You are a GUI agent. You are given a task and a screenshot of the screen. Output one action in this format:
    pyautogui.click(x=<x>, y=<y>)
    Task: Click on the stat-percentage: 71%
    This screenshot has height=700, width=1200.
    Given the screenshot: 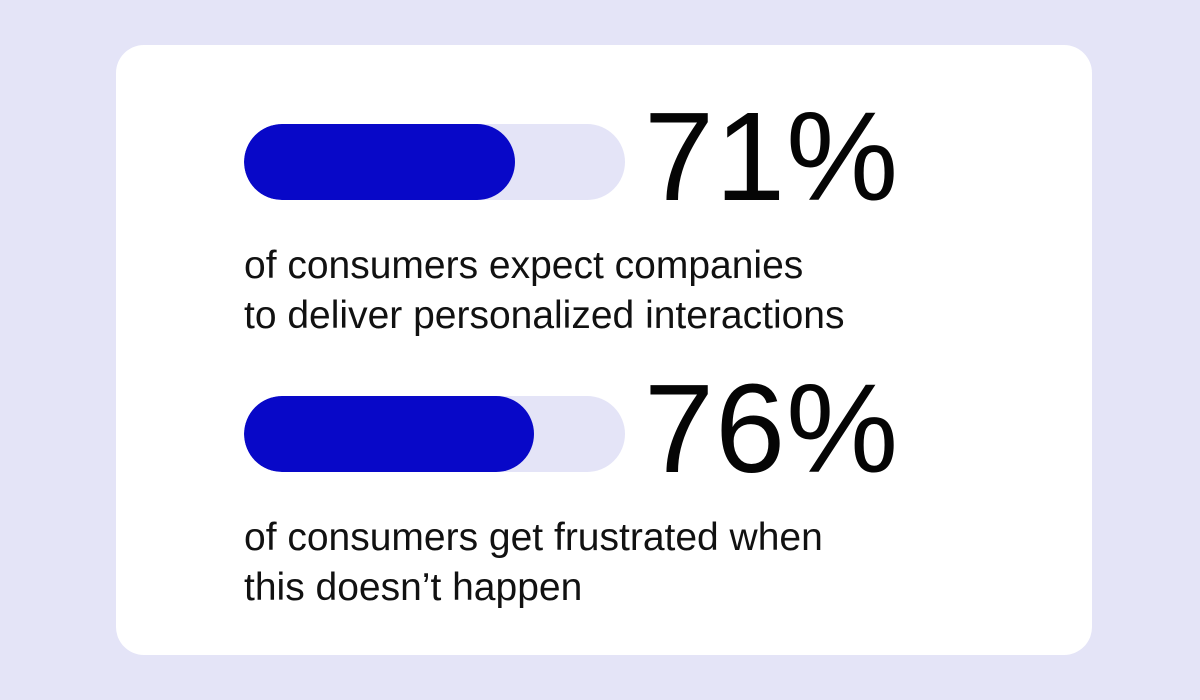 What is the action you would take?
    pyautogui.click(x=772, y=156)
    